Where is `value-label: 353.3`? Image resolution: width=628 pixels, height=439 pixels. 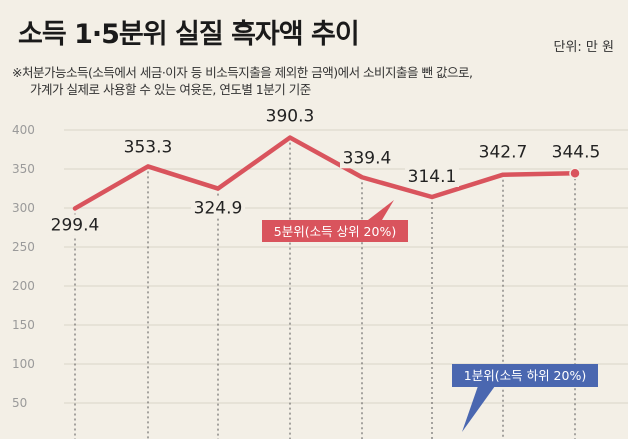 value-label: 353.3 is located at coordinates (148, 147).